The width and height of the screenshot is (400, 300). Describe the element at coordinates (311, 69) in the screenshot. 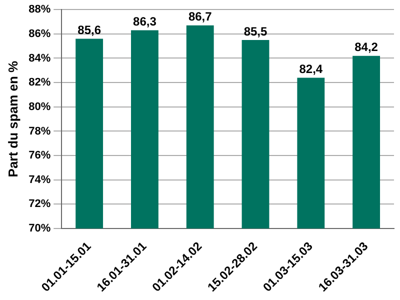

I see `data-label: 82,4` at that location.